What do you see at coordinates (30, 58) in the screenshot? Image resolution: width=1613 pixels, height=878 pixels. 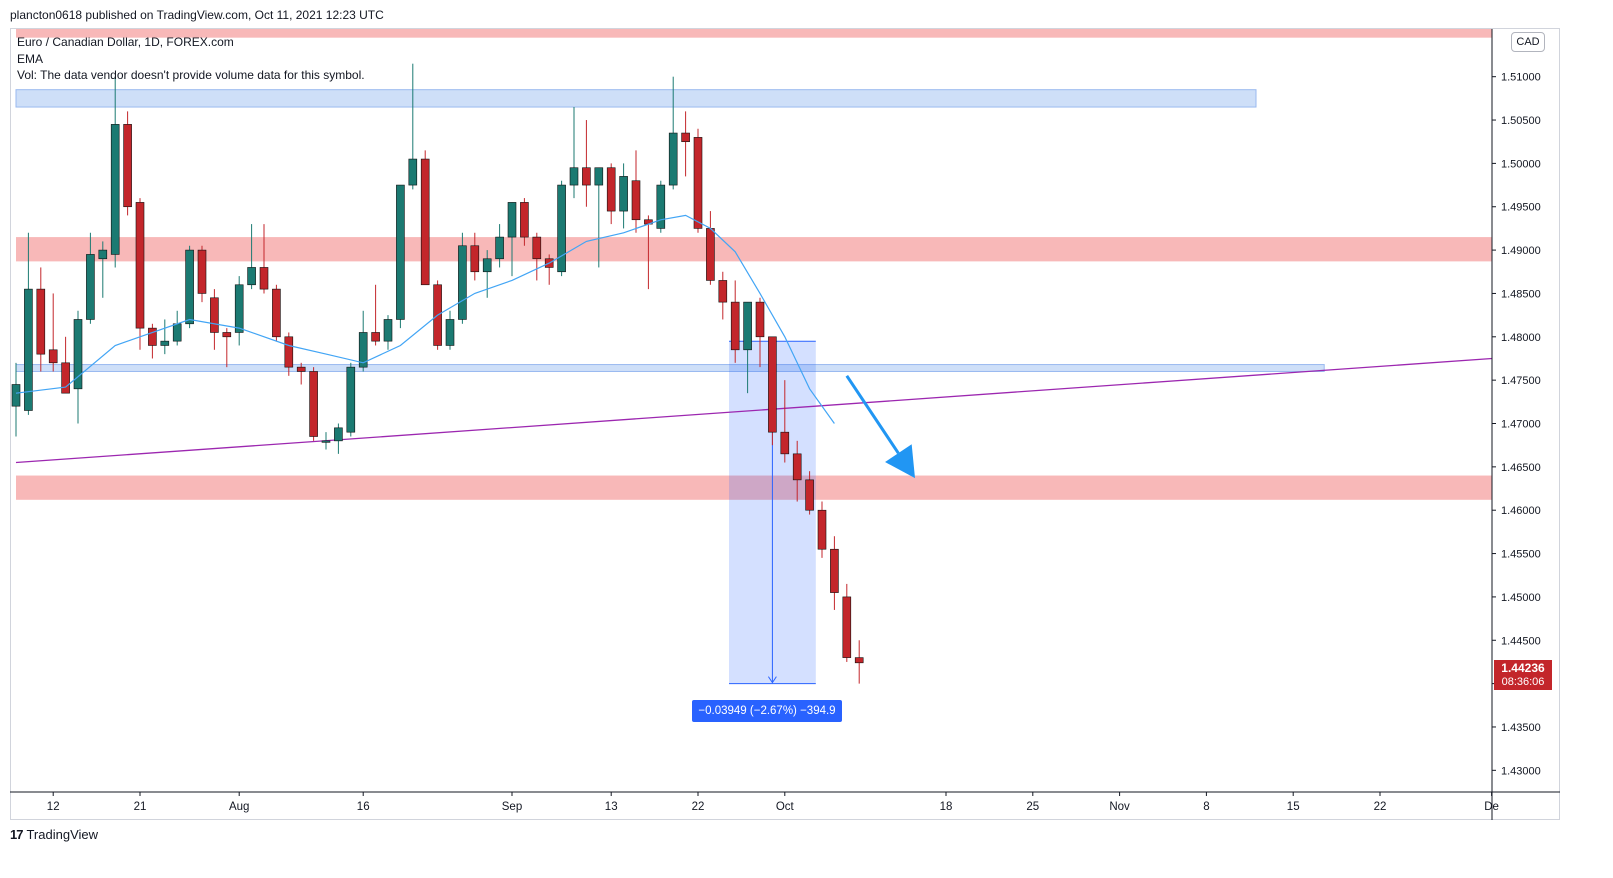 I see `ema-indicator-label: EMA` at bounding box center [30, 58].